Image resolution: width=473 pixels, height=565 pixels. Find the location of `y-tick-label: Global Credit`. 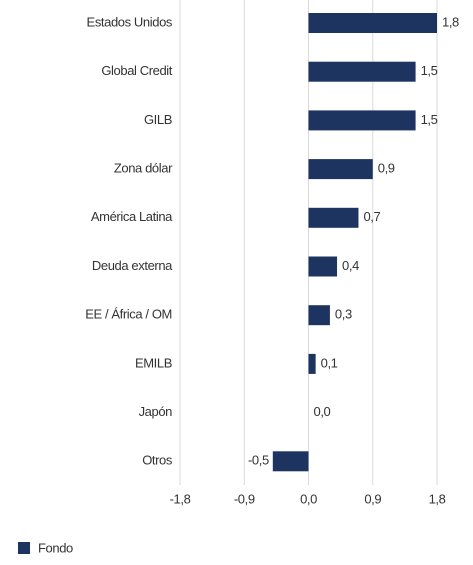

y-tick-label: Global Credit is located at coordinates (136, 70).